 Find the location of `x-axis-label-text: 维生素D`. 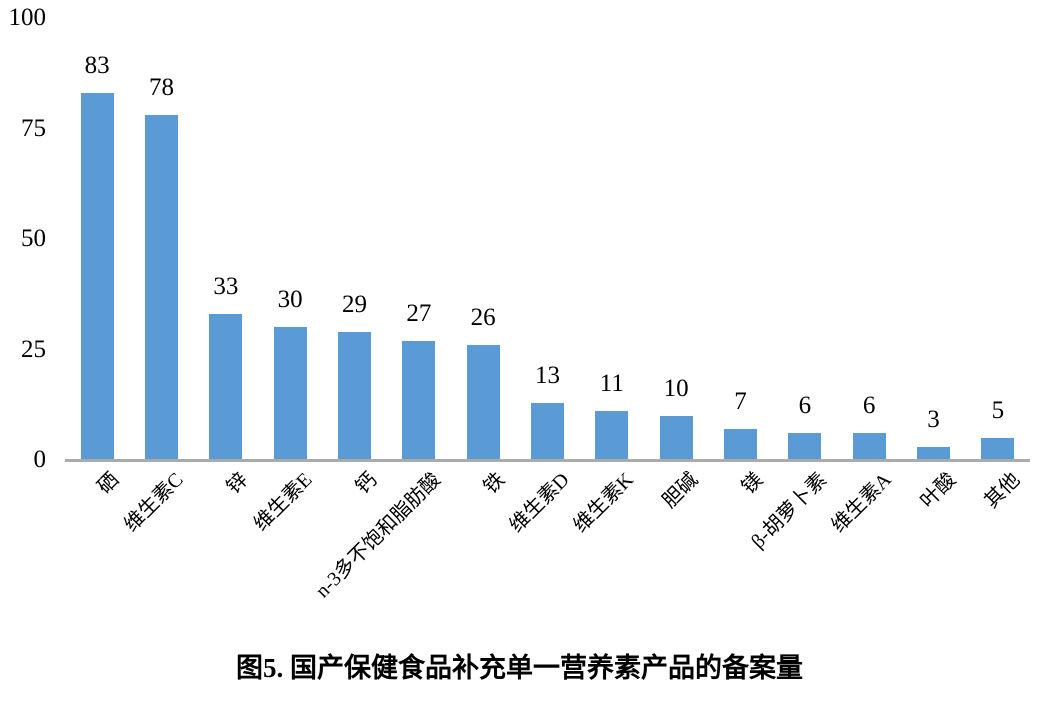

x-axis-label-text: 维生素D is located at coordinates (539, 502).